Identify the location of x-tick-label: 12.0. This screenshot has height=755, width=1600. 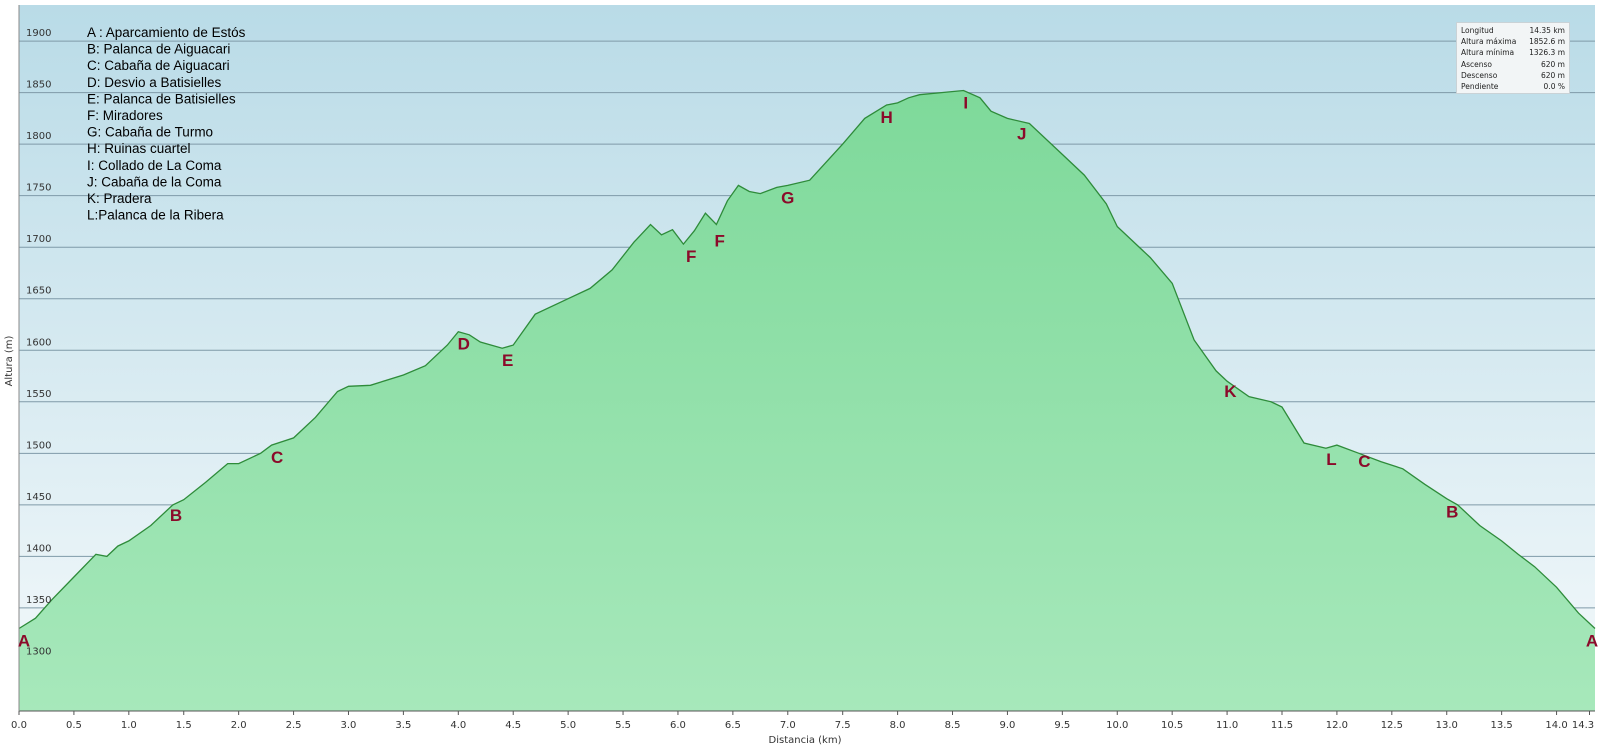
(1337, 725).